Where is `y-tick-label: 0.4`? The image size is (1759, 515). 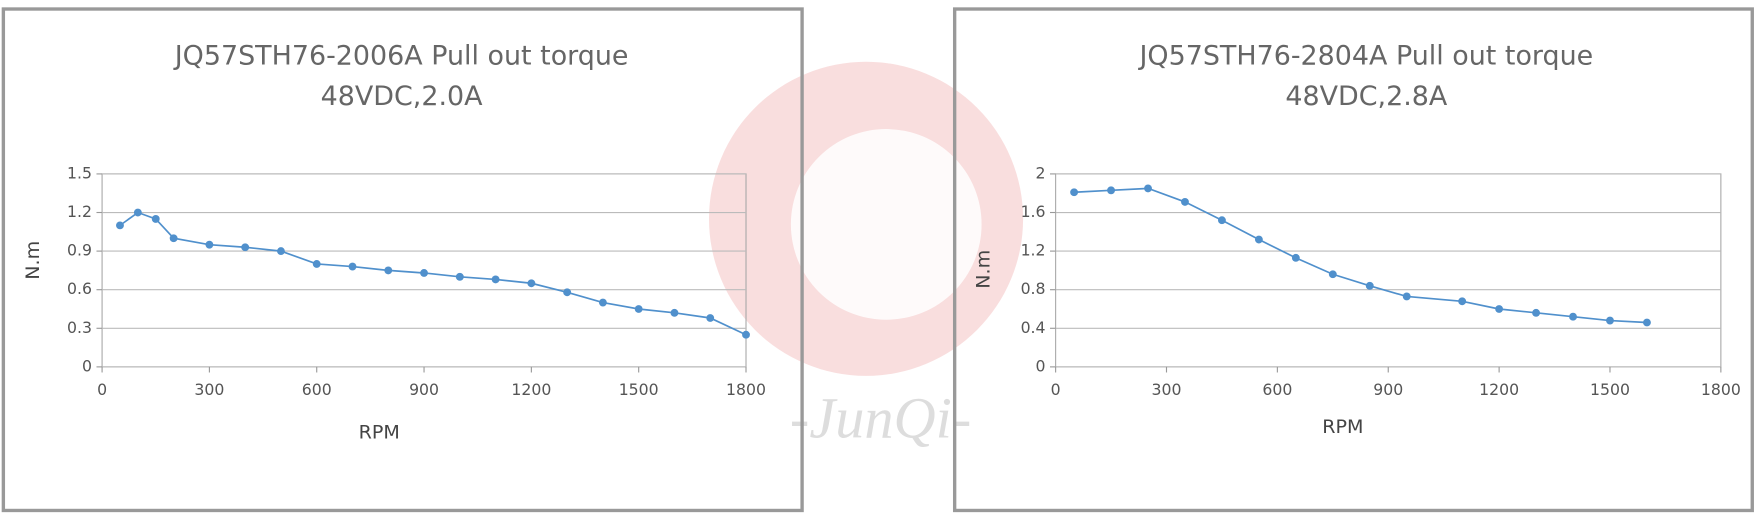 y-tick-label: 0.4 is located at coordinates (1033, 327).